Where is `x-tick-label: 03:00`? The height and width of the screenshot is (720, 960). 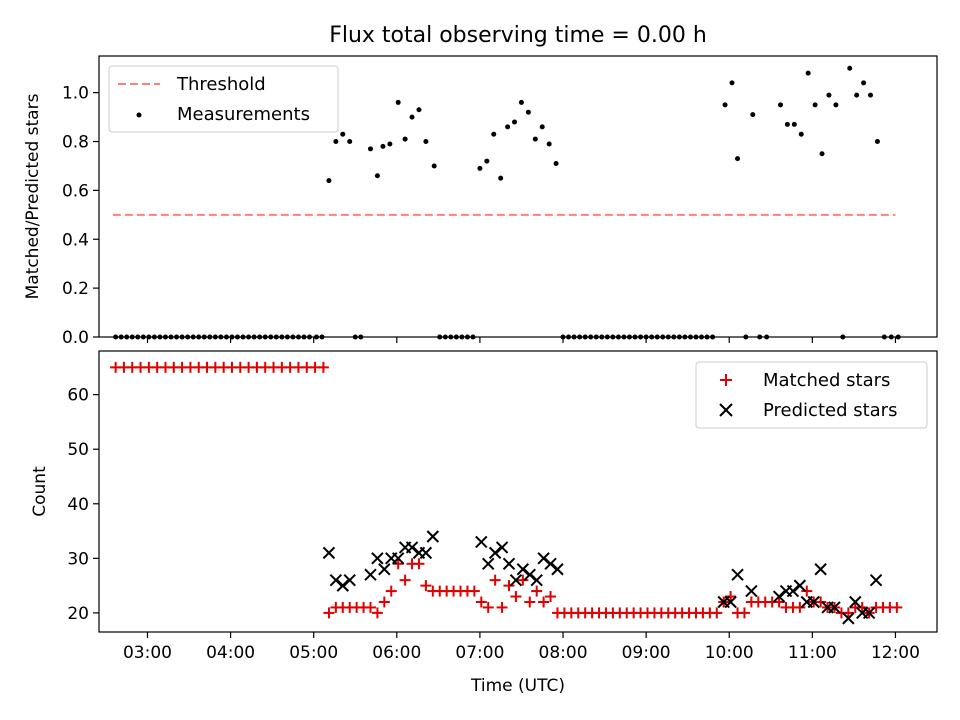
x-tick-label: 03:00 is located at coordinates (147, 653).